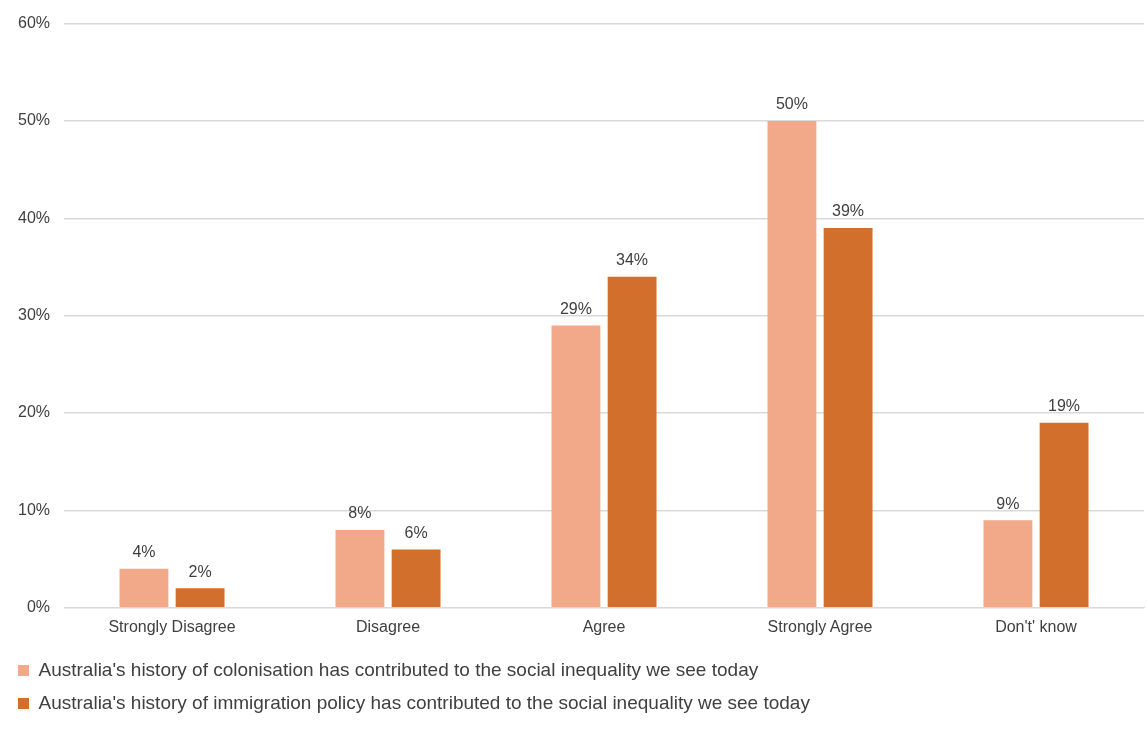 The width and height of the screenshot is (1148, 729). I want to click on x-tick-label: Disagree, so click(388, 626).